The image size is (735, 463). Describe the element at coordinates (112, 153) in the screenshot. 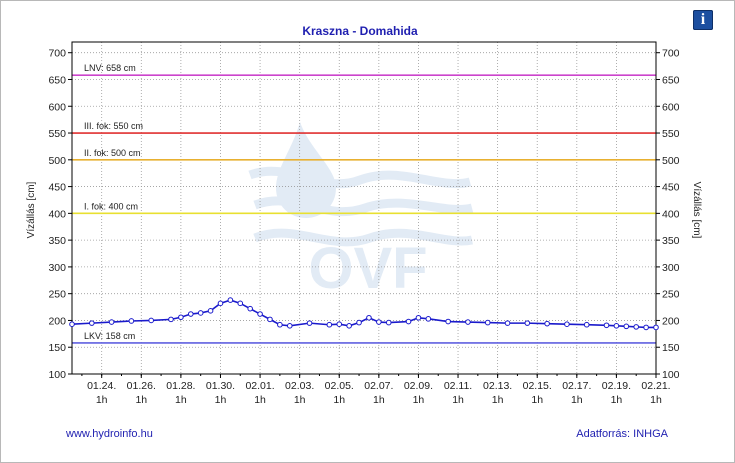

I see `reference-line-label: II. fok: 500 cm` at that location.